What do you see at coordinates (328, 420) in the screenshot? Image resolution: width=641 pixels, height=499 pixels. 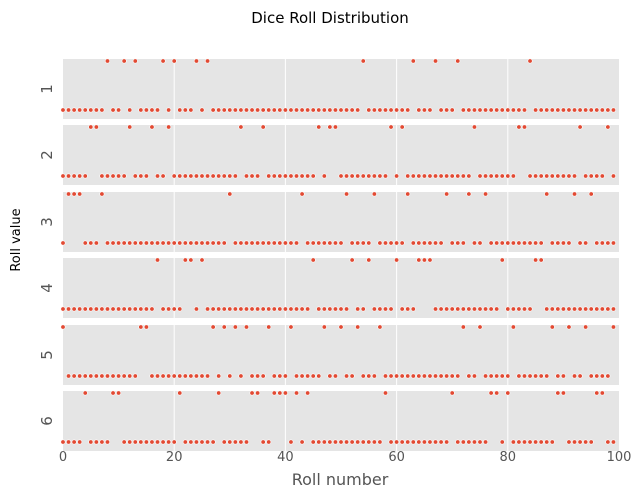 I see `panel-6: 6` at bounding box center [328, 420].